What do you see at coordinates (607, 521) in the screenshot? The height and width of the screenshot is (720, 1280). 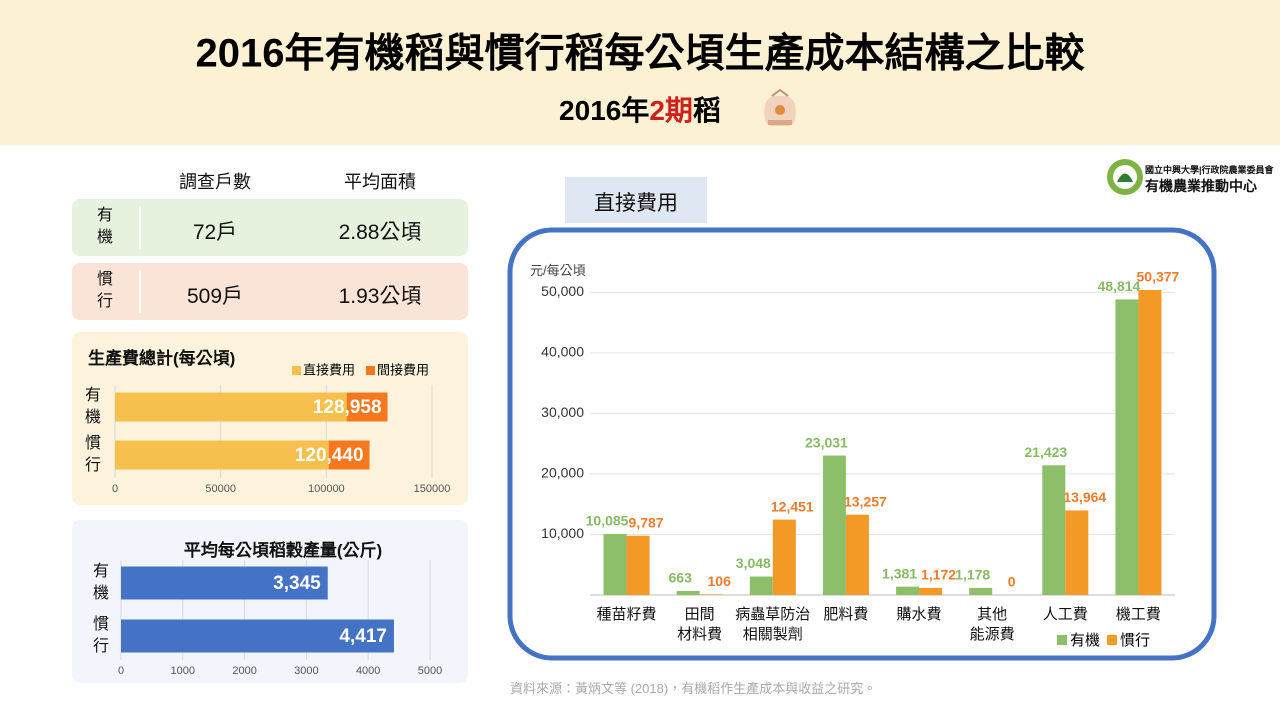 I see `value-label: 10,085` at bounding box center [607, 521].